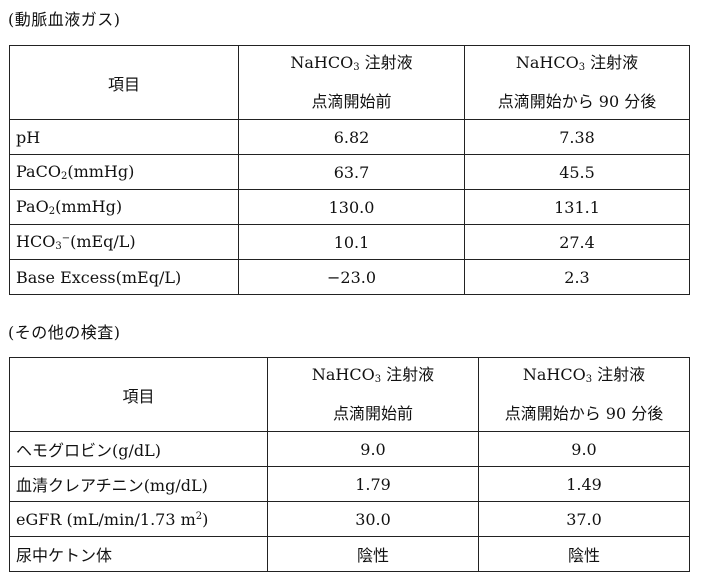 The image size is (704, 580). I want to click on value-after: 27.4, so click(577, 242).